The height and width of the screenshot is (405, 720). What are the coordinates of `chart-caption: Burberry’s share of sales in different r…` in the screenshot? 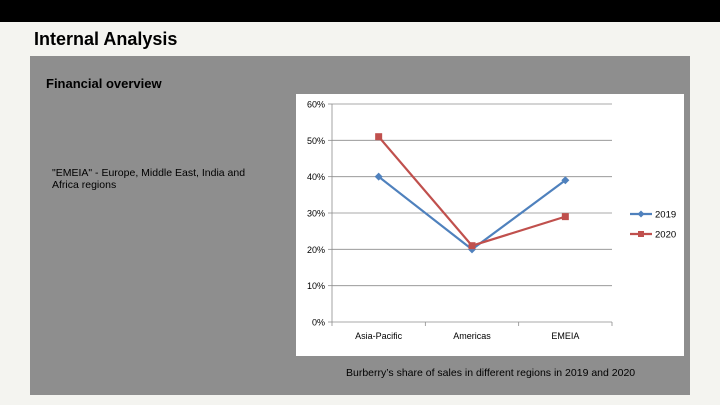 It's located at (491, 373).